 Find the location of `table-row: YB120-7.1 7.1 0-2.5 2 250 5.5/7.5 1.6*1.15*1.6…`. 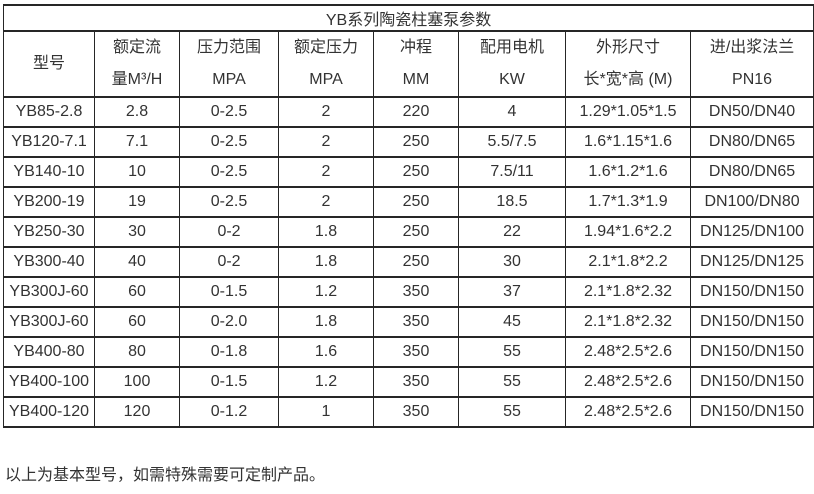

table-row: YB120-7.1 7.1 0-2.5 2 250 5.5/7.5 1.6*1.15*1.6… is located at coordinates (408, 142).